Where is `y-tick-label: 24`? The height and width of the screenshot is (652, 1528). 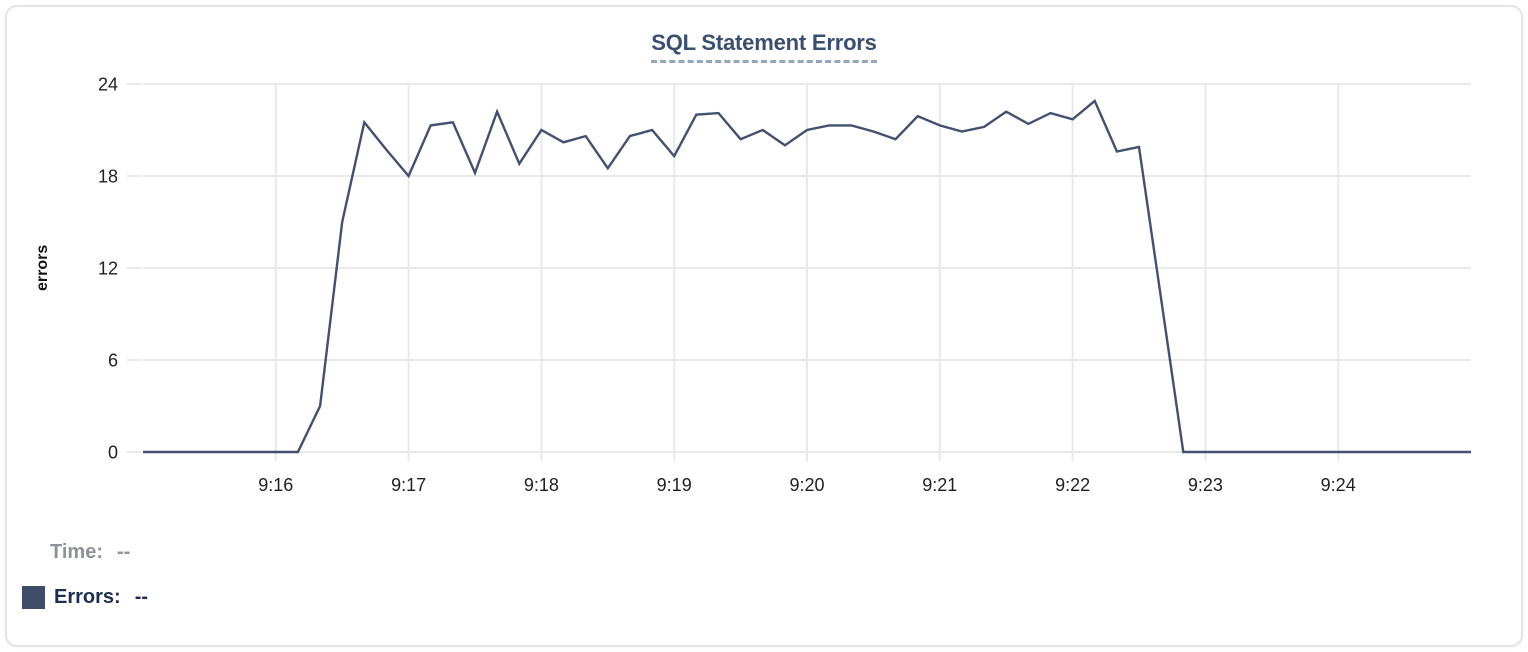 y-tick-label: 24 is located at coordinates (108, 85).